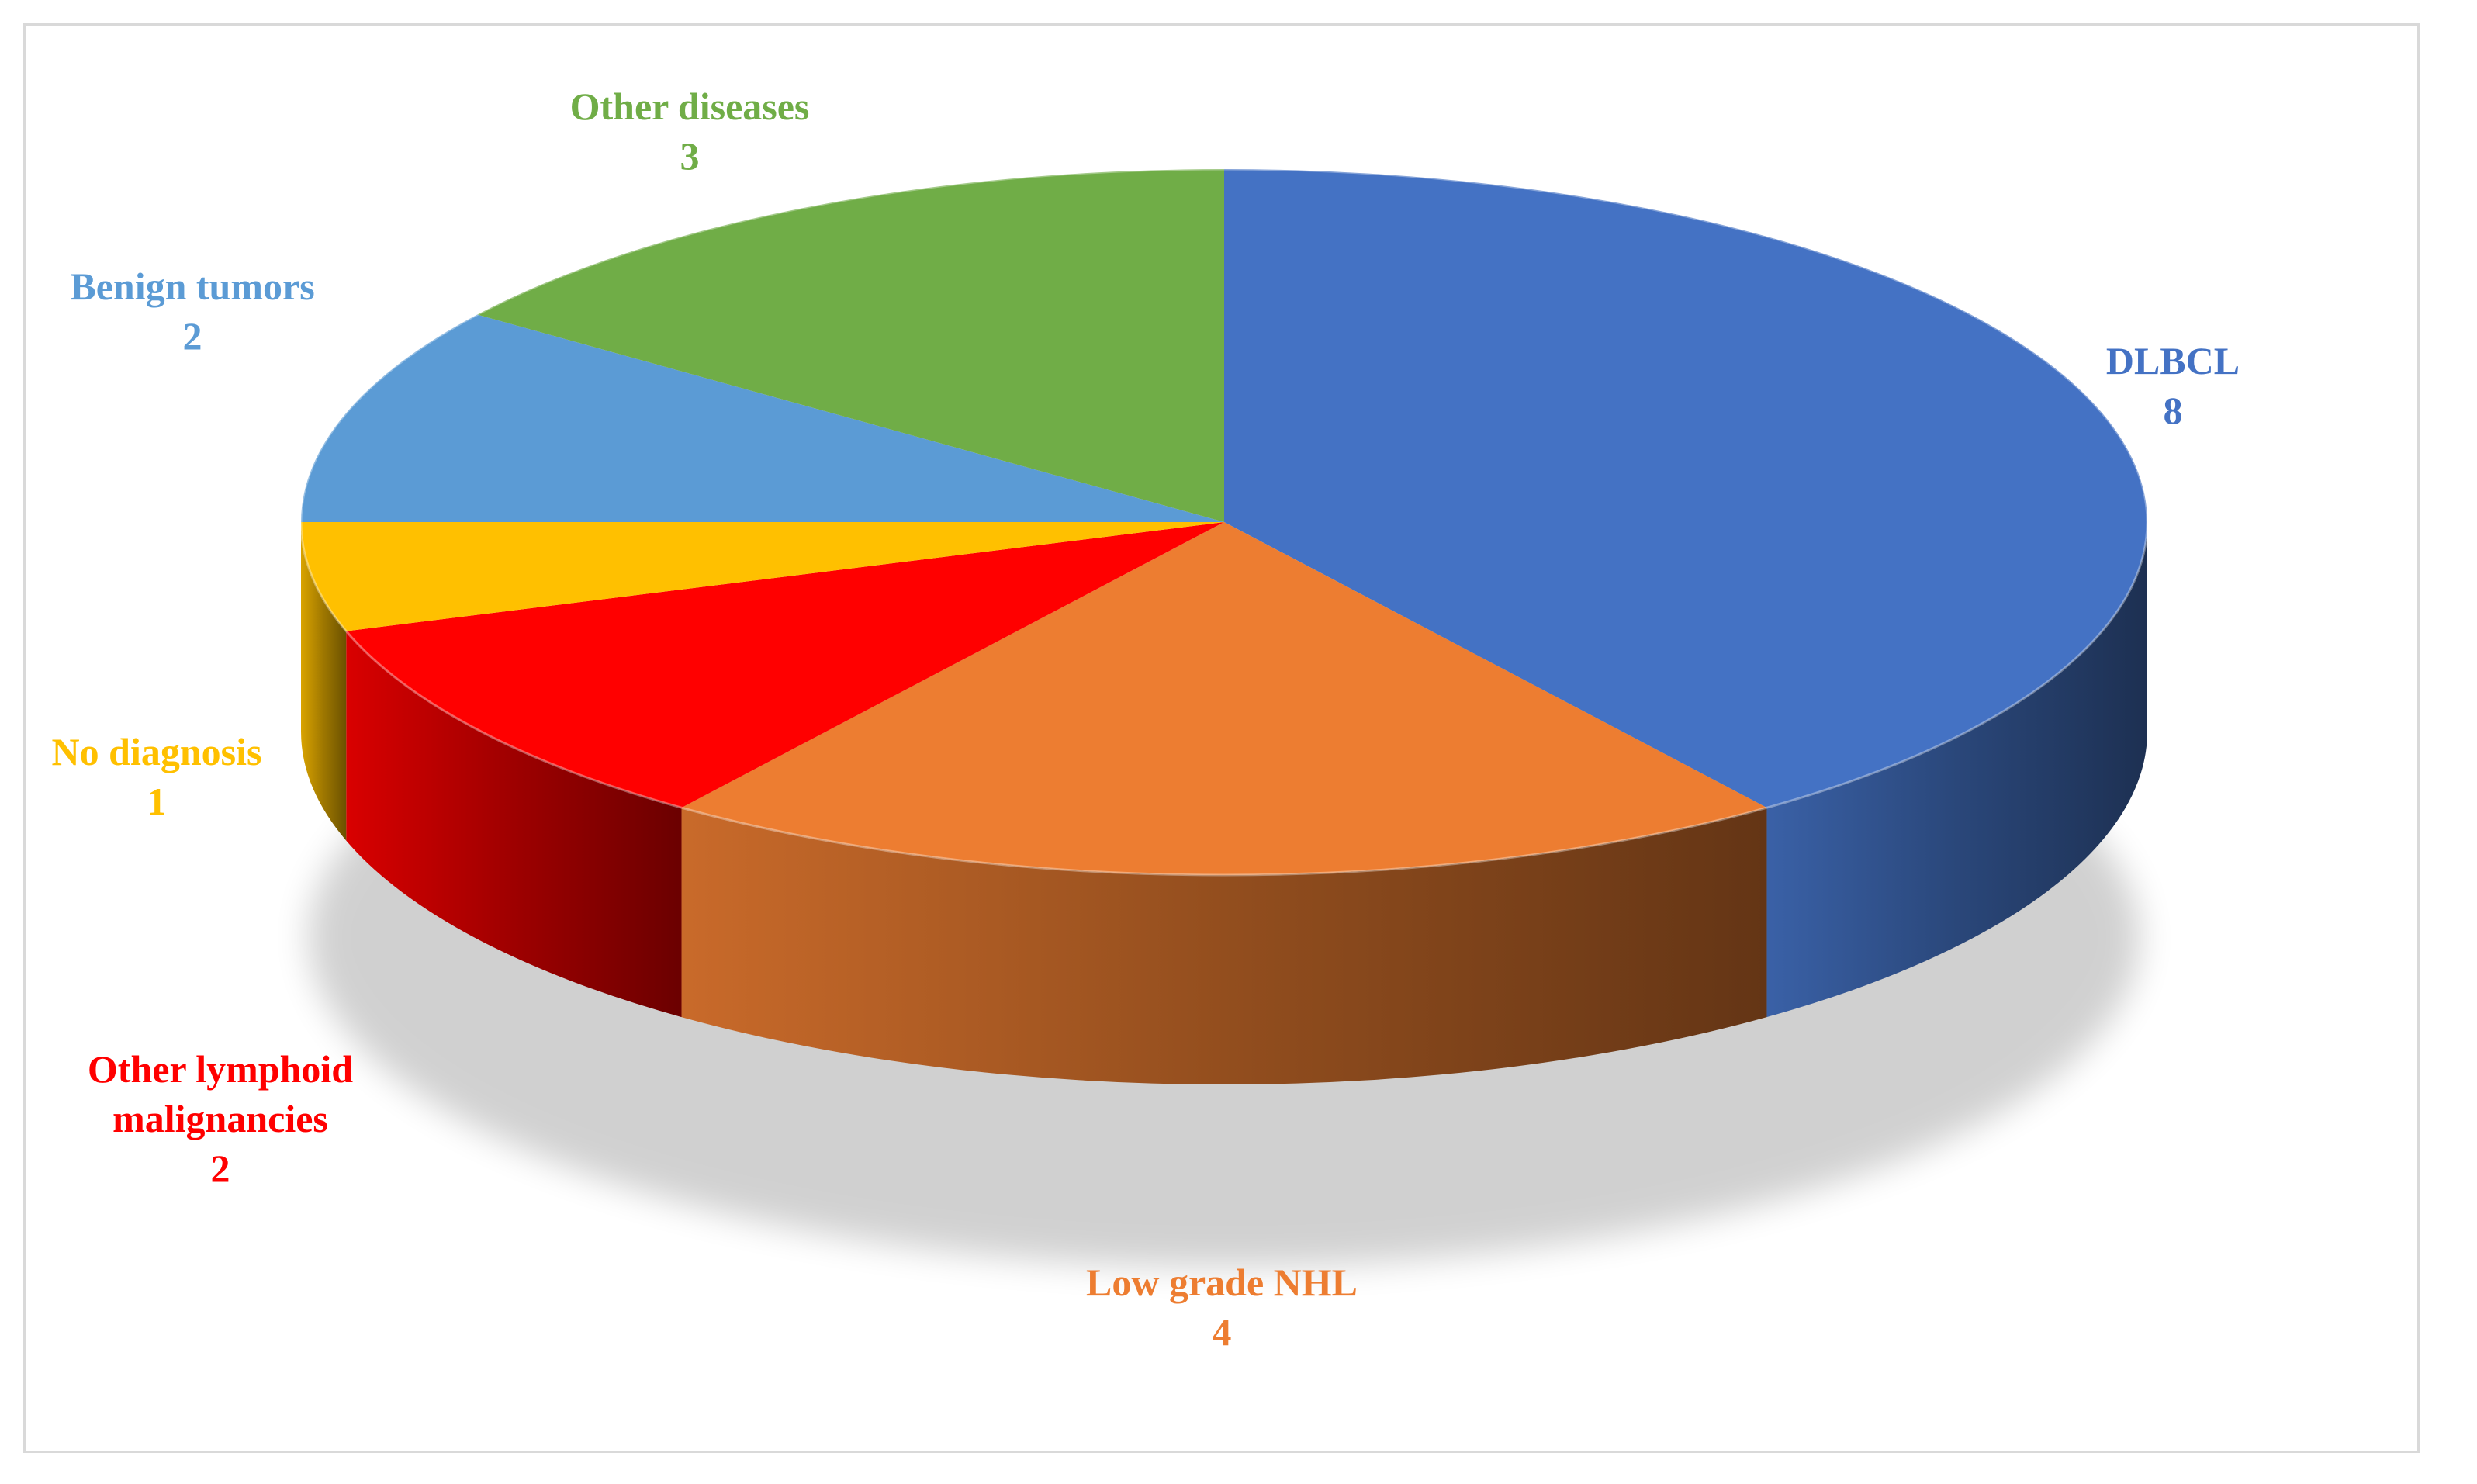  What do you see at coordinates (785, 665) in the screenshot?
I see `pie-slice-other-lymphoid-malignancies` at bounding box center [785, 665].